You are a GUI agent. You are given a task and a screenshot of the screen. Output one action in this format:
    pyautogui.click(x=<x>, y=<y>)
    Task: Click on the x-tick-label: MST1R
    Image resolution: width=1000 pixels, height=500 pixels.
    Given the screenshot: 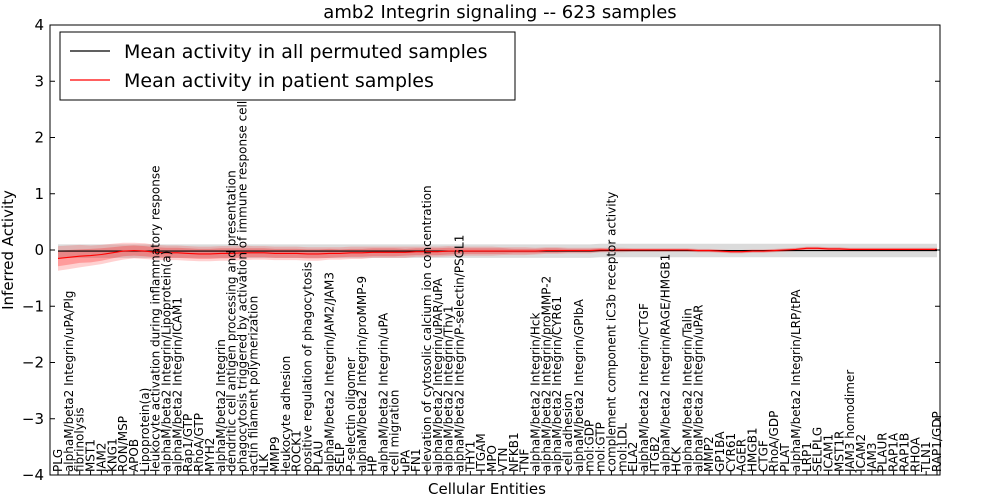 What is the action you would take?
    pyautogui.click(x=839, y=451)
    